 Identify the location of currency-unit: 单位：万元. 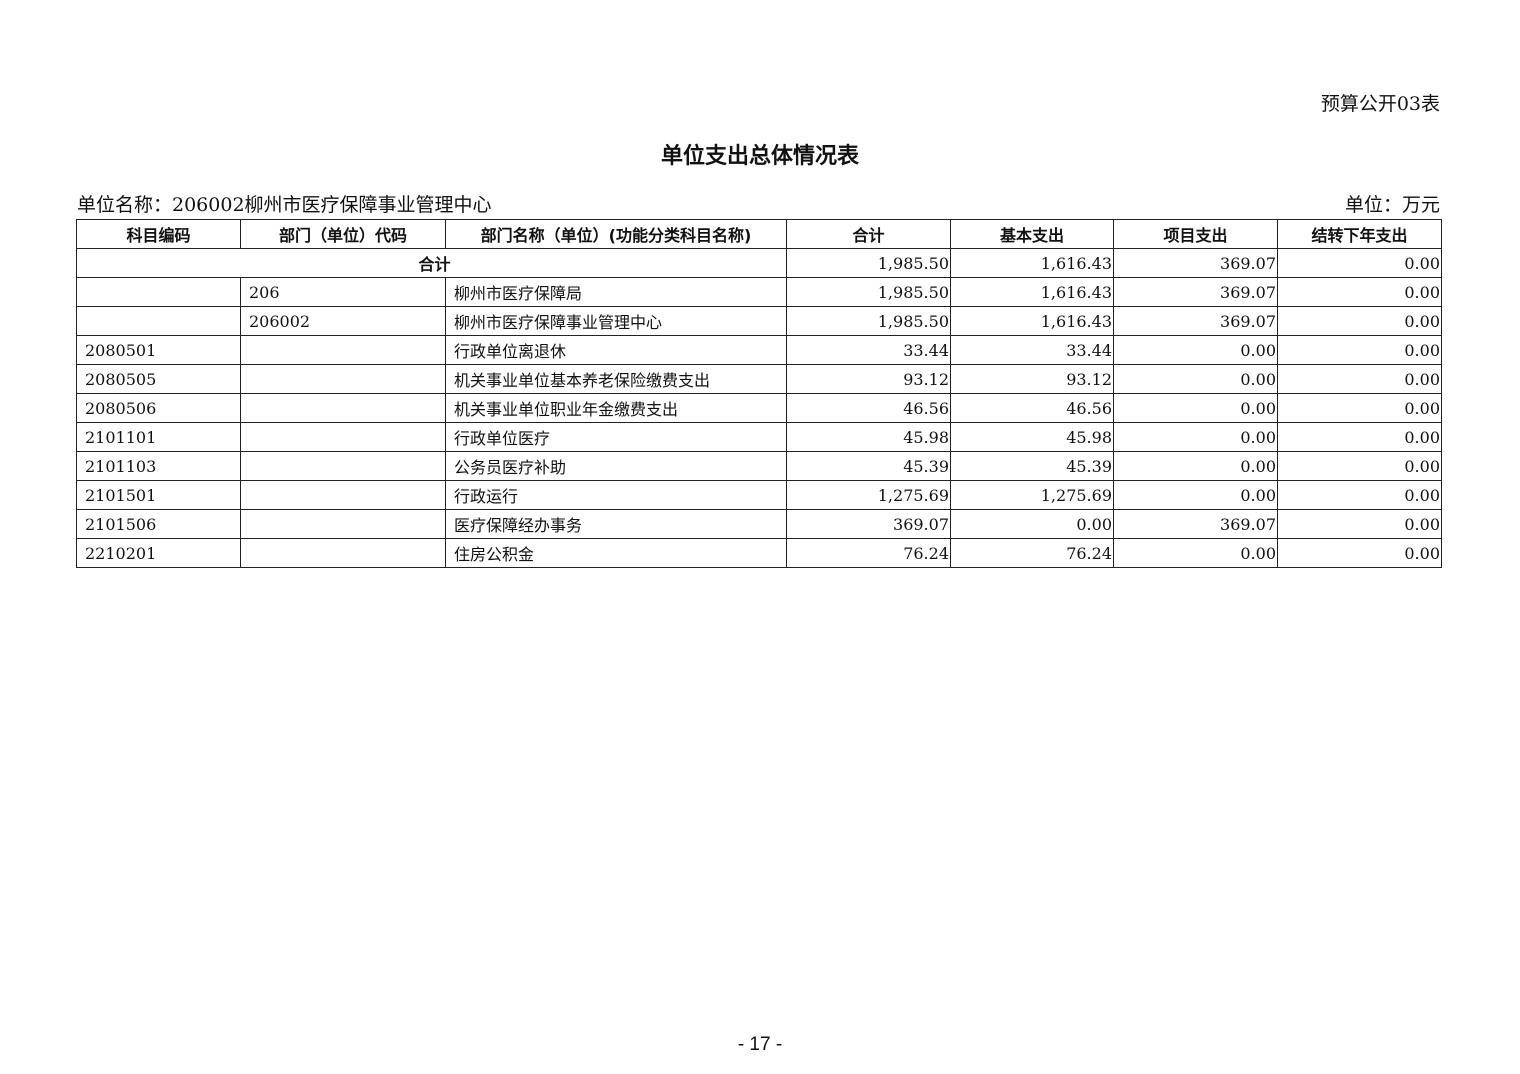
(1392, 205).